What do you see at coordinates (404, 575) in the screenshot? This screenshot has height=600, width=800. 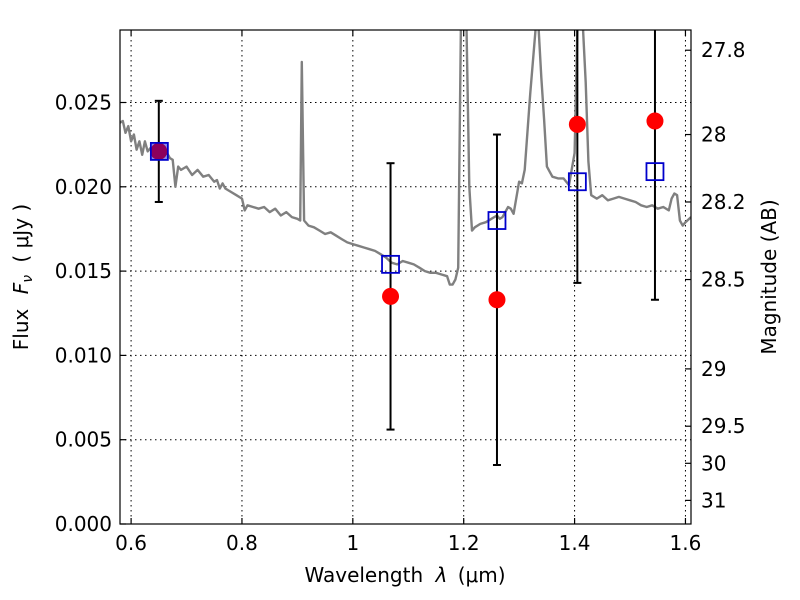 I see `x-axis-label: Wavelength λ (μm)` at bounding box center [404, 575].